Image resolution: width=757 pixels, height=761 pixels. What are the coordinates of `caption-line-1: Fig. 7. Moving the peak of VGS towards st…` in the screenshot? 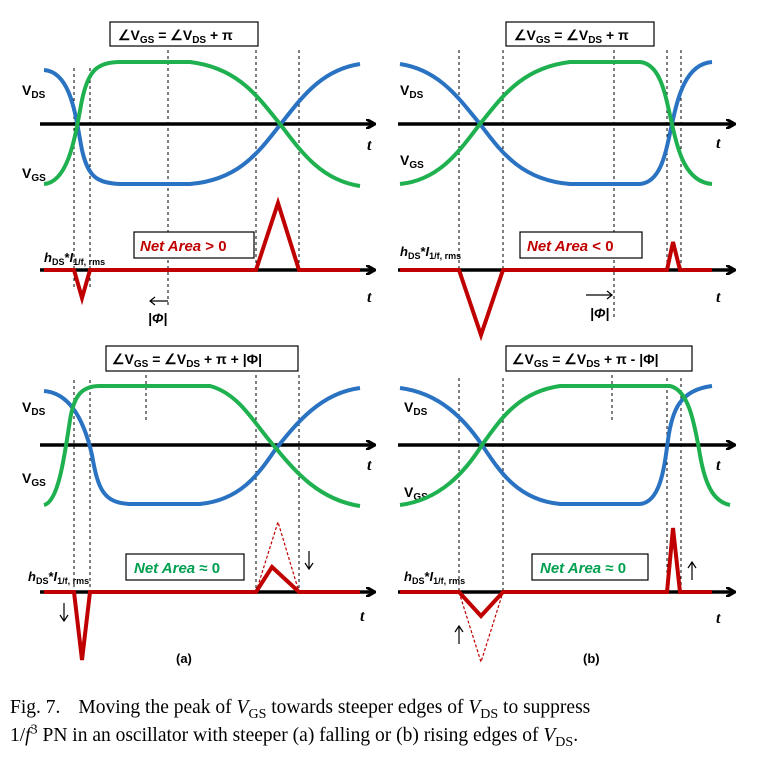 It's located at (300, 709).